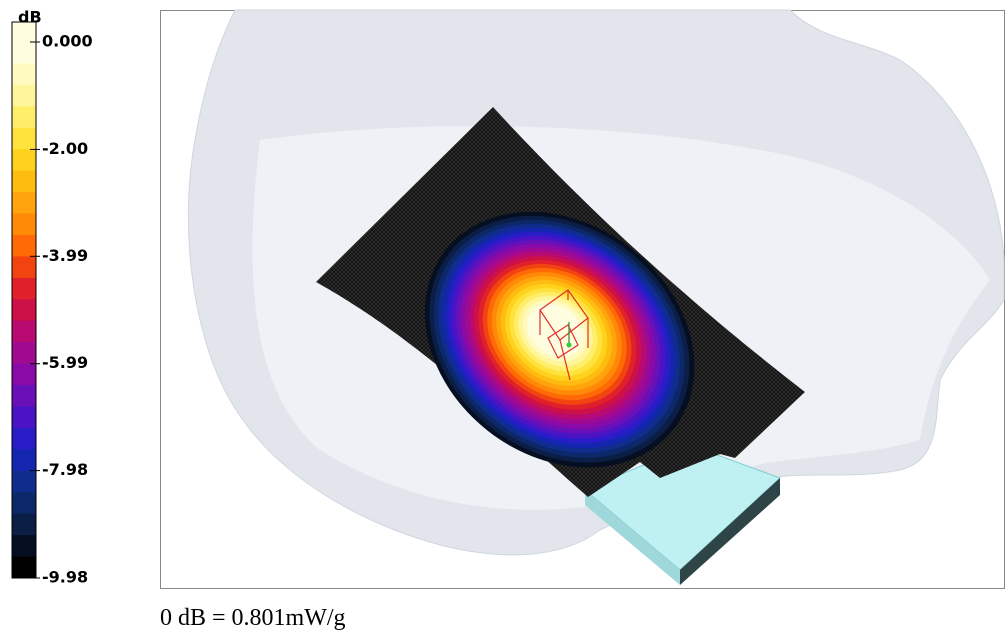 This screenshot has width=1006, height=632. I want to click on colorbar-top, so click(24, 32).